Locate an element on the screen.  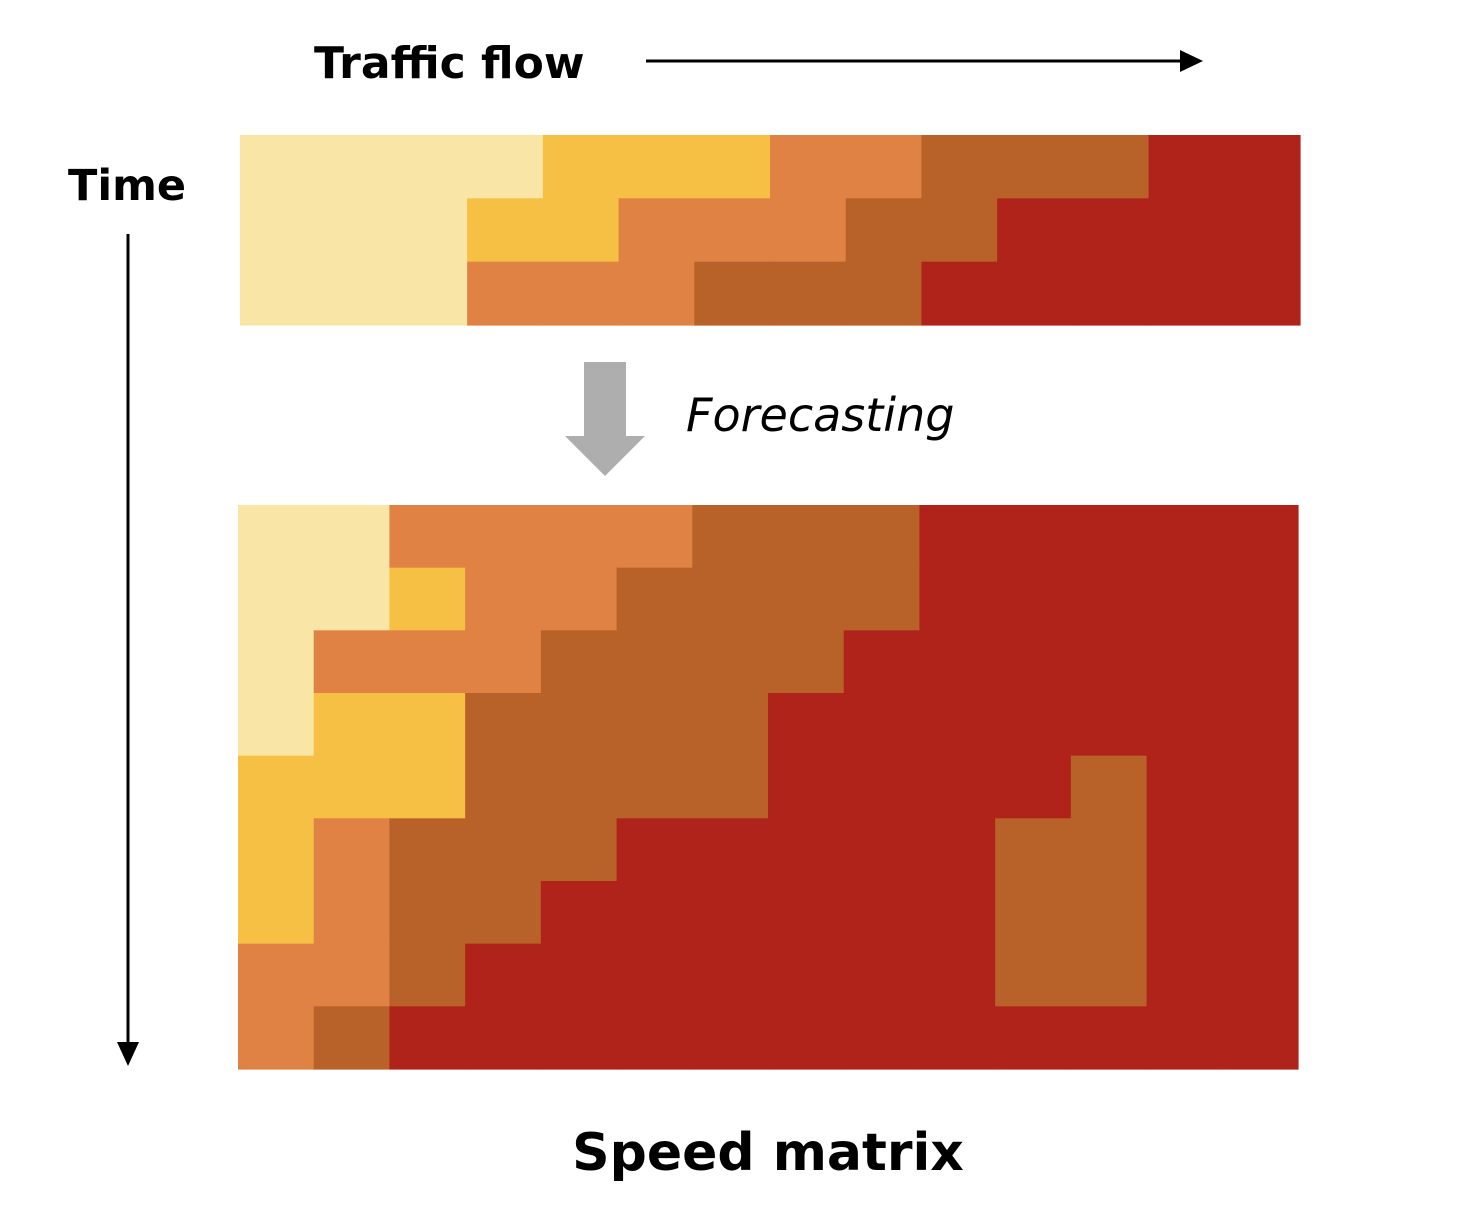
input-cell-r1-c10 is located at coordinates (1035, 230).